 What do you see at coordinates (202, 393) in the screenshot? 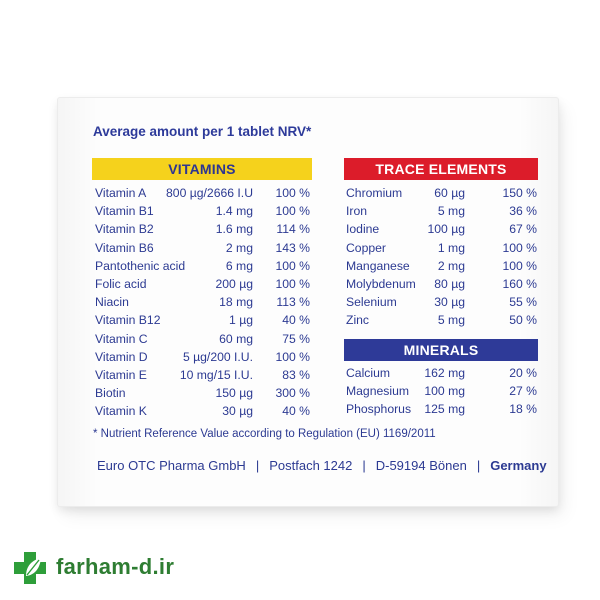
I see `table-row: Biotin 150 µg 300 %` at bounding box center [202, 393].